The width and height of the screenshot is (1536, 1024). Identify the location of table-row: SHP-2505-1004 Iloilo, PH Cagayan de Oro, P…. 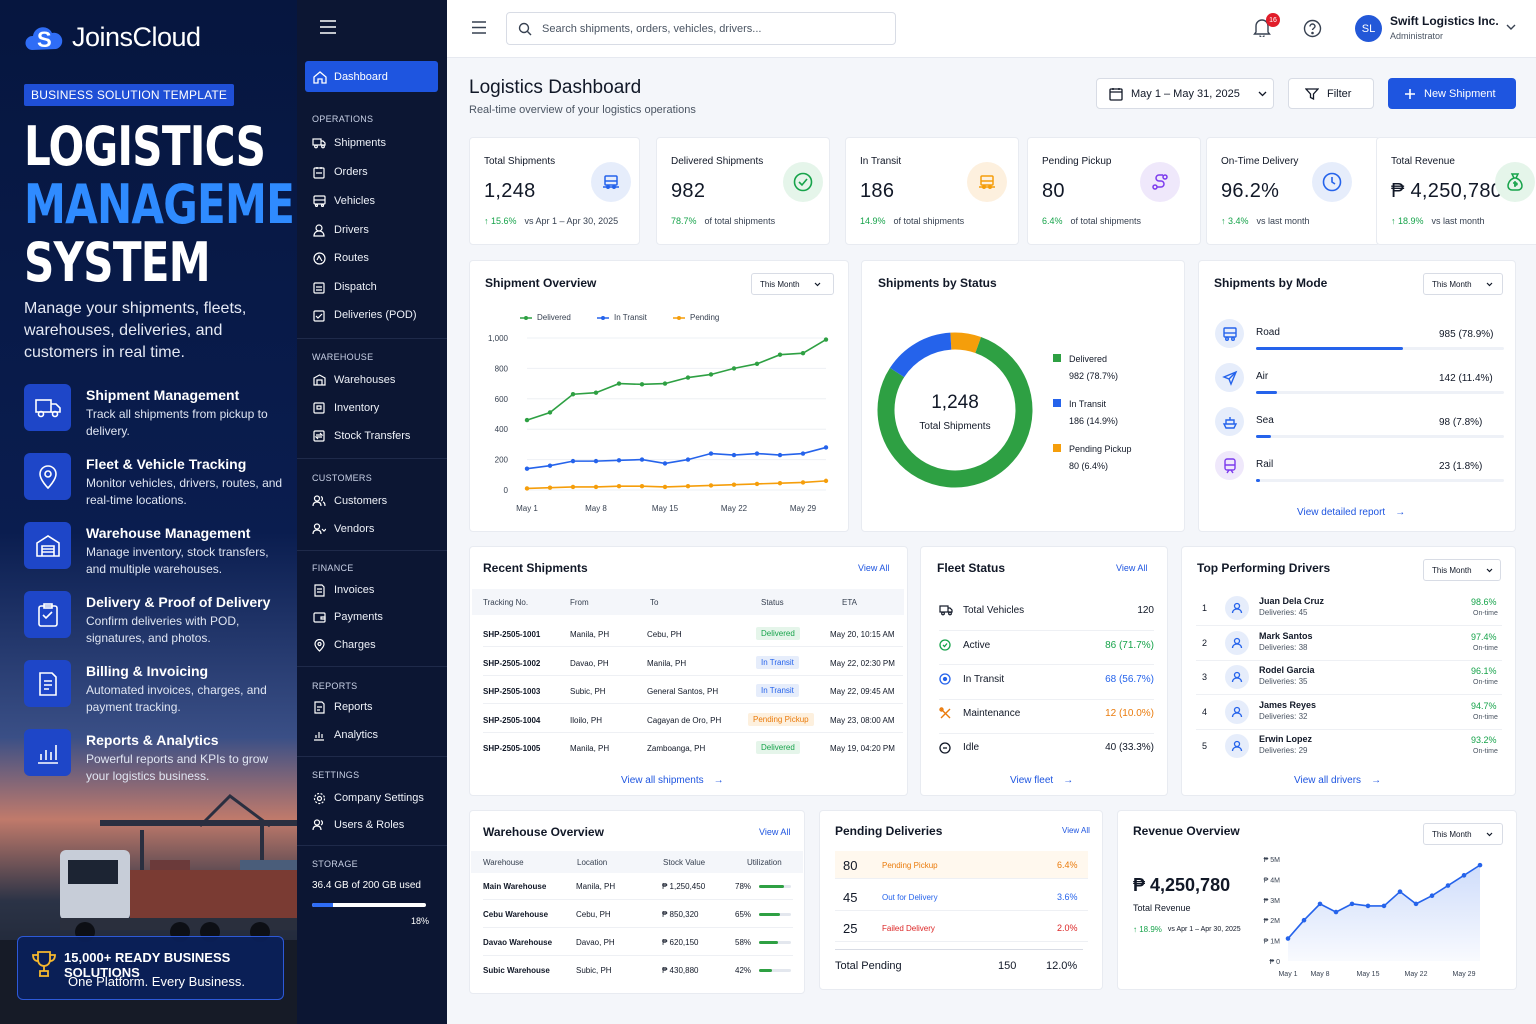
(689, 722).